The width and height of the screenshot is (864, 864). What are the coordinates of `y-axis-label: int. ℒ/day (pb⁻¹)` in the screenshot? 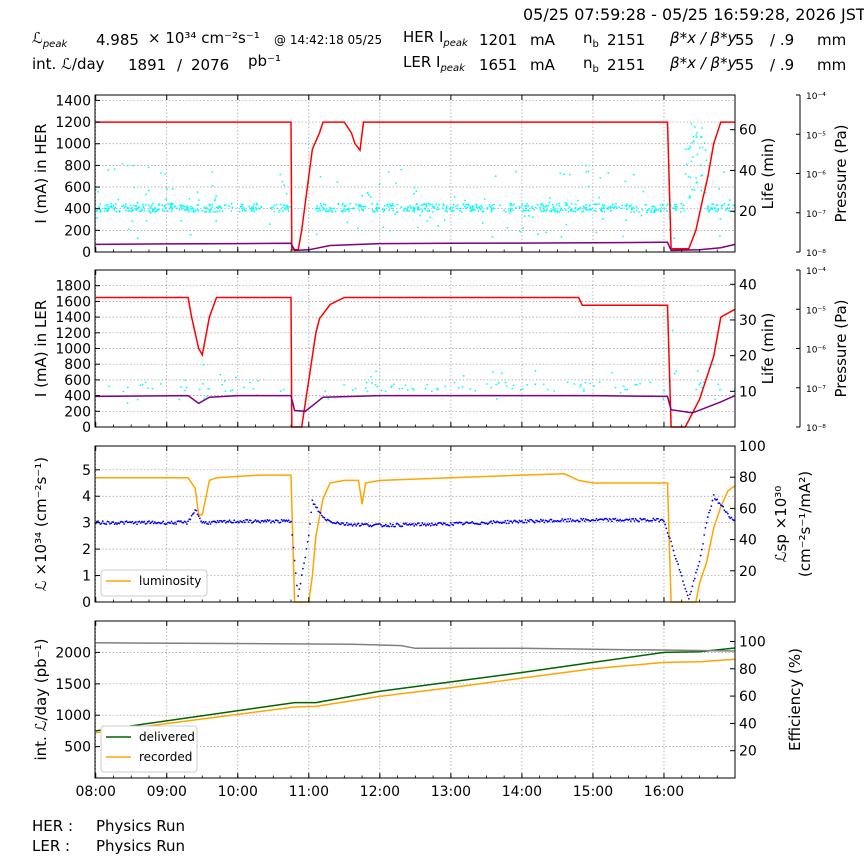 It's located at (41, 700).